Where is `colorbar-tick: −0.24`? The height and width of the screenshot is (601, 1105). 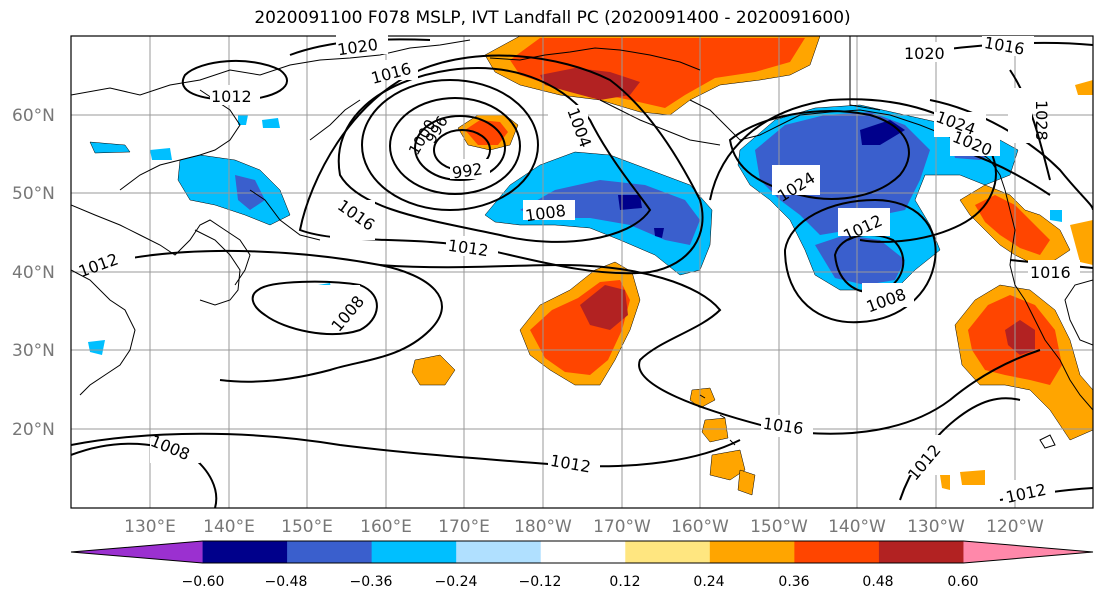 colorbar-tick: −0.24 is located at coordinates (456, 582).